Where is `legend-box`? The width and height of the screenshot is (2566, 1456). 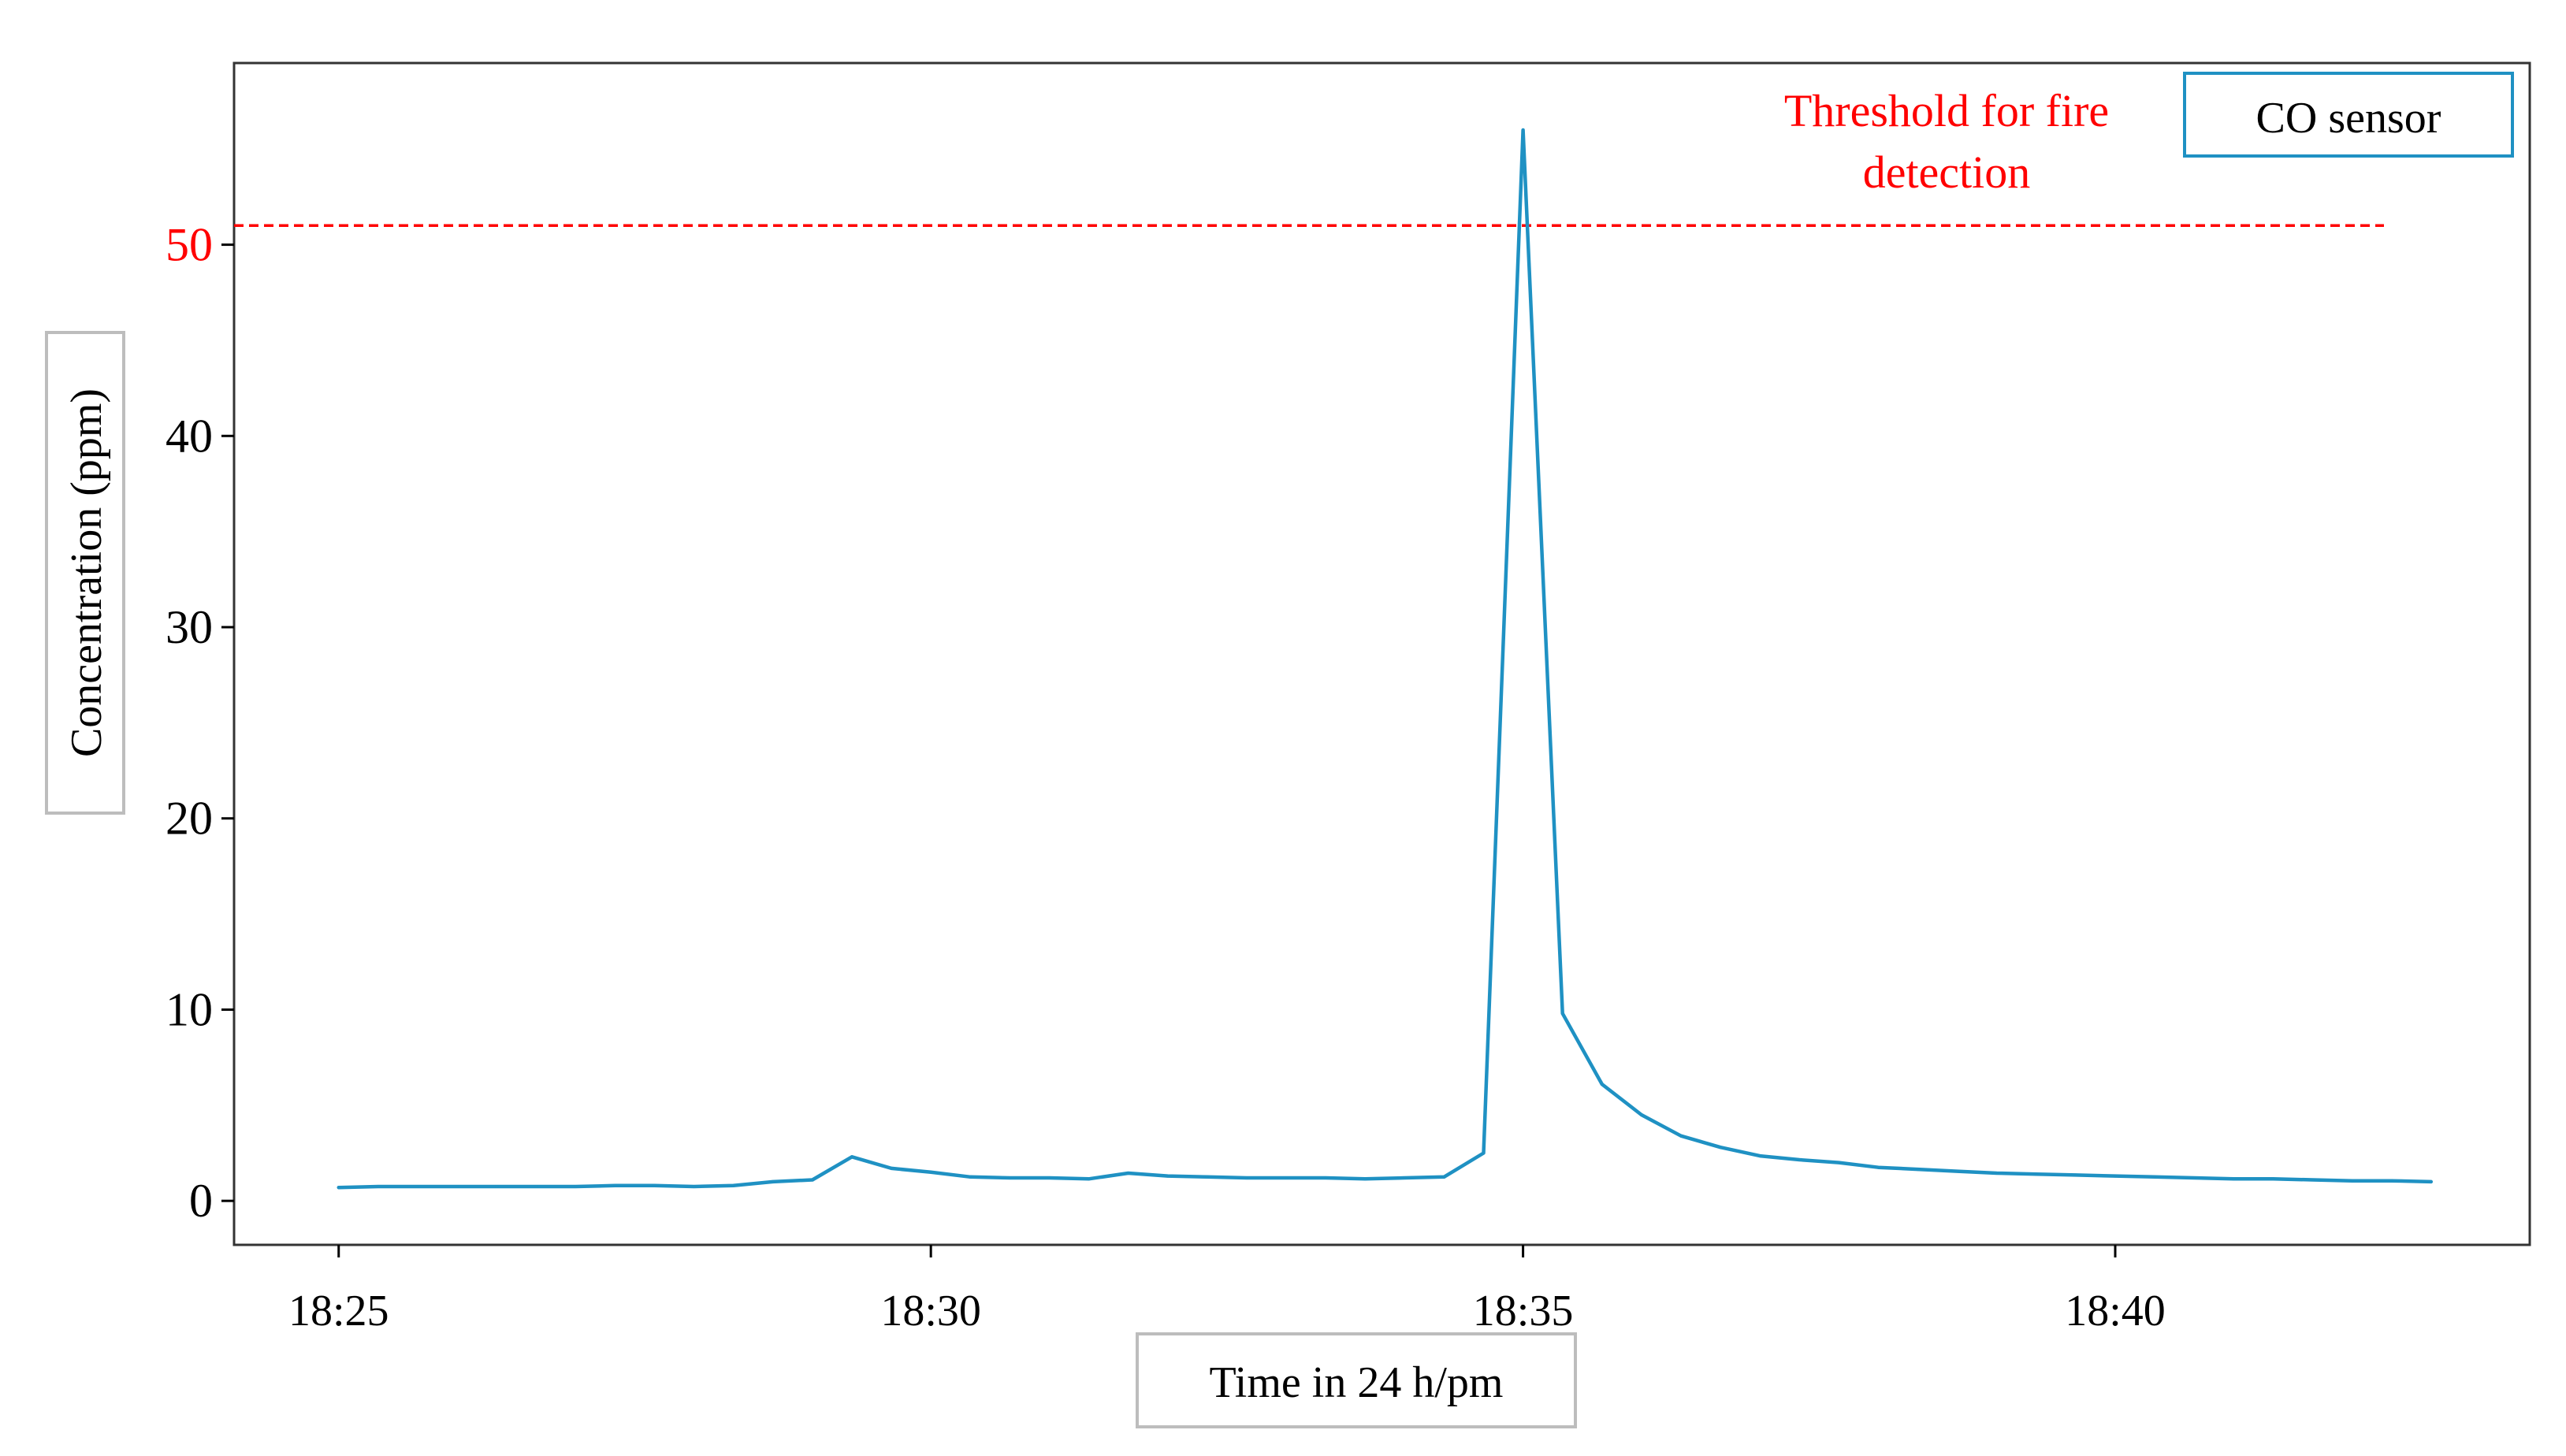
legend-box is located at coordinates (2348, 115).